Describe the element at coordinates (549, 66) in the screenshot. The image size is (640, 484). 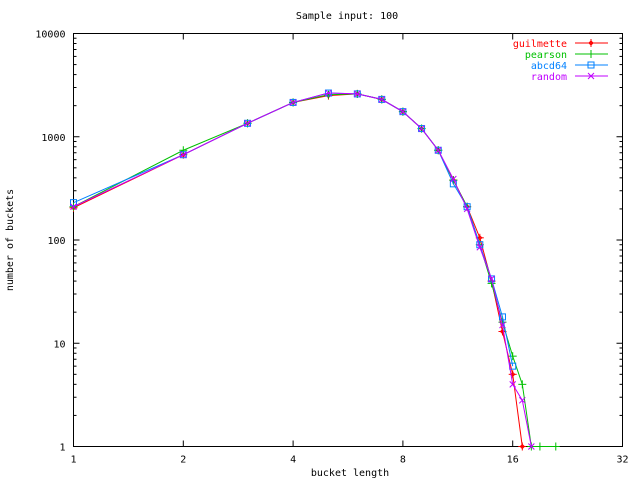
I see `legend-label-abcd64: abcd64` at that location.